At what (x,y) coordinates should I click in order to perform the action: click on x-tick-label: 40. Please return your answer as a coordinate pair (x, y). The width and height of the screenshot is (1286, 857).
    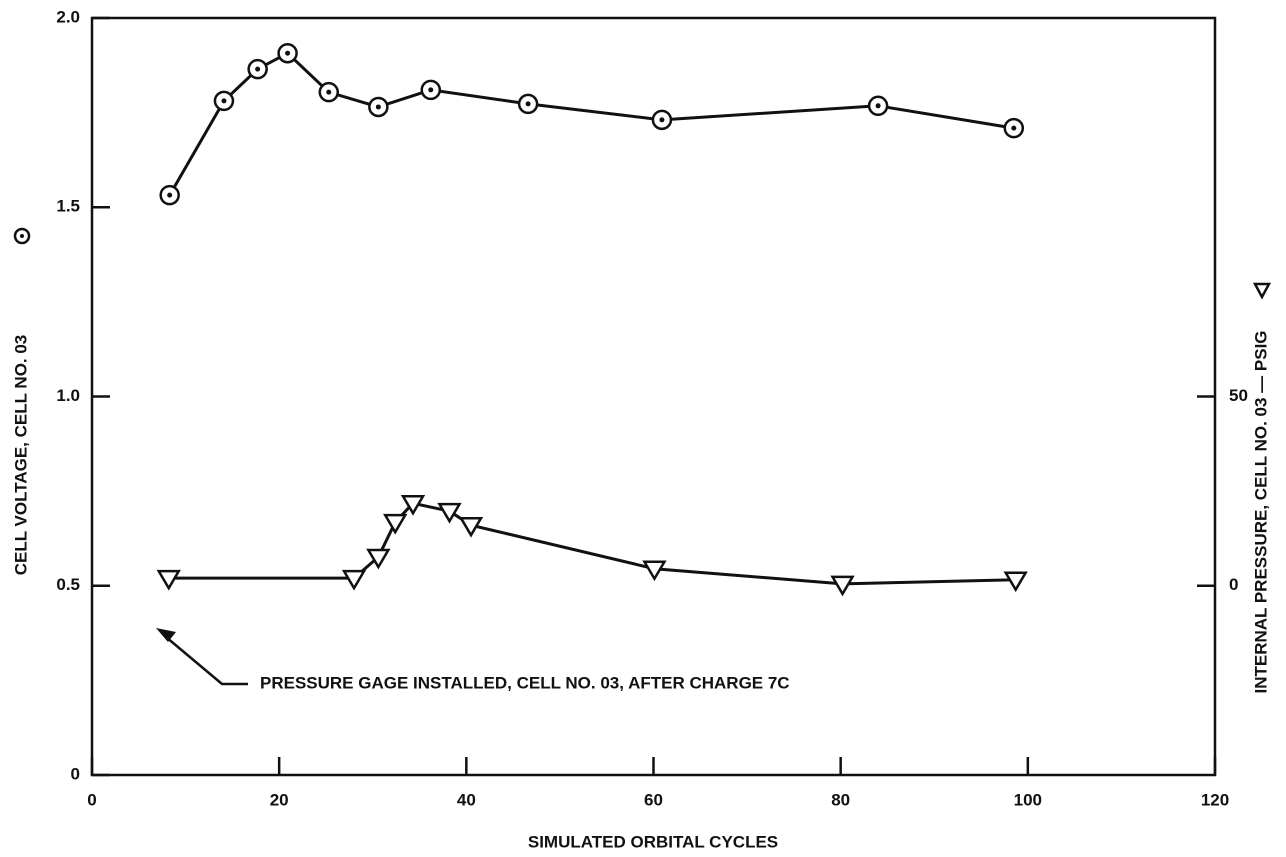
    Looking at the image, I should click on (466, 799).